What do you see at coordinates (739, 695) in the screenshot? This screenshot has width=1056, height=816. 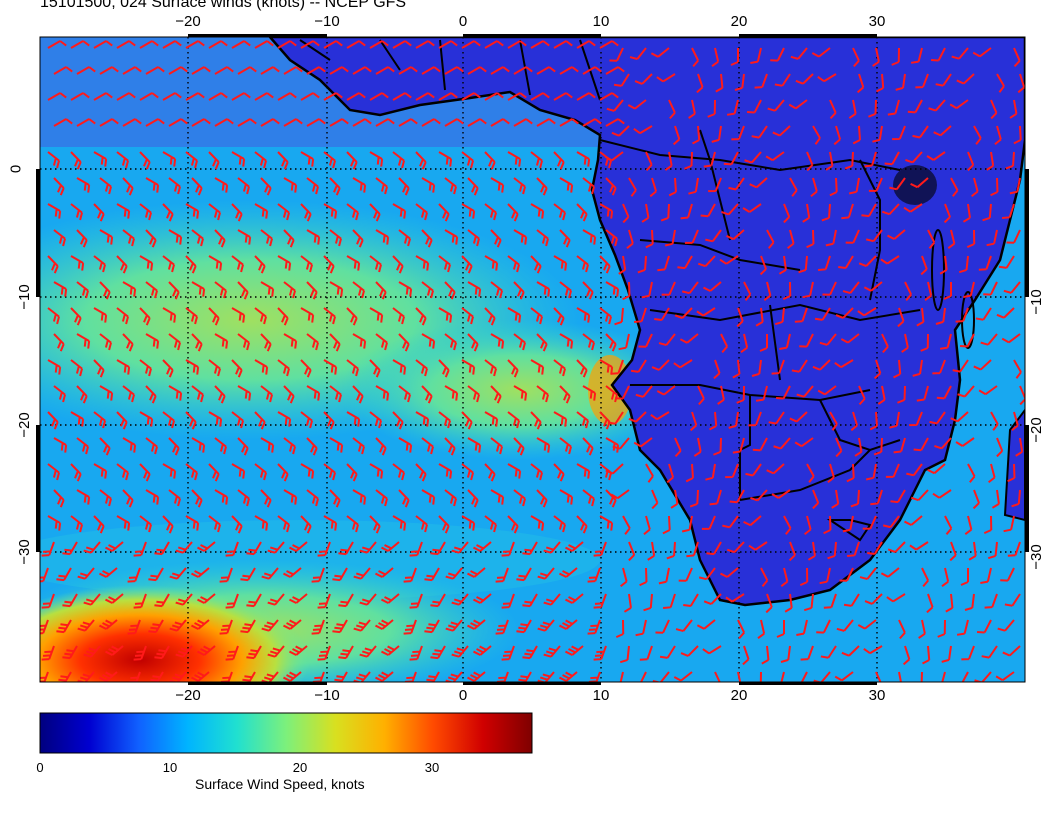 I see `lon-tick-bottom: 20` at bounding box center [739, 695].